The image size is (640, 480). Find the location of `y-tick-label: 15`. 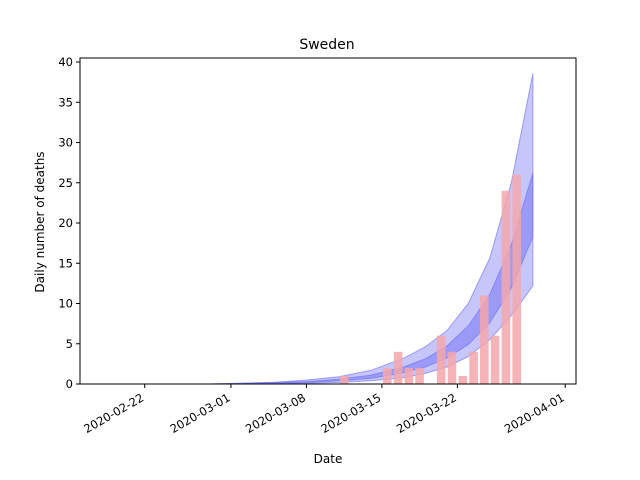

y-tick-label: 15 is located at coordinates (65, 263).